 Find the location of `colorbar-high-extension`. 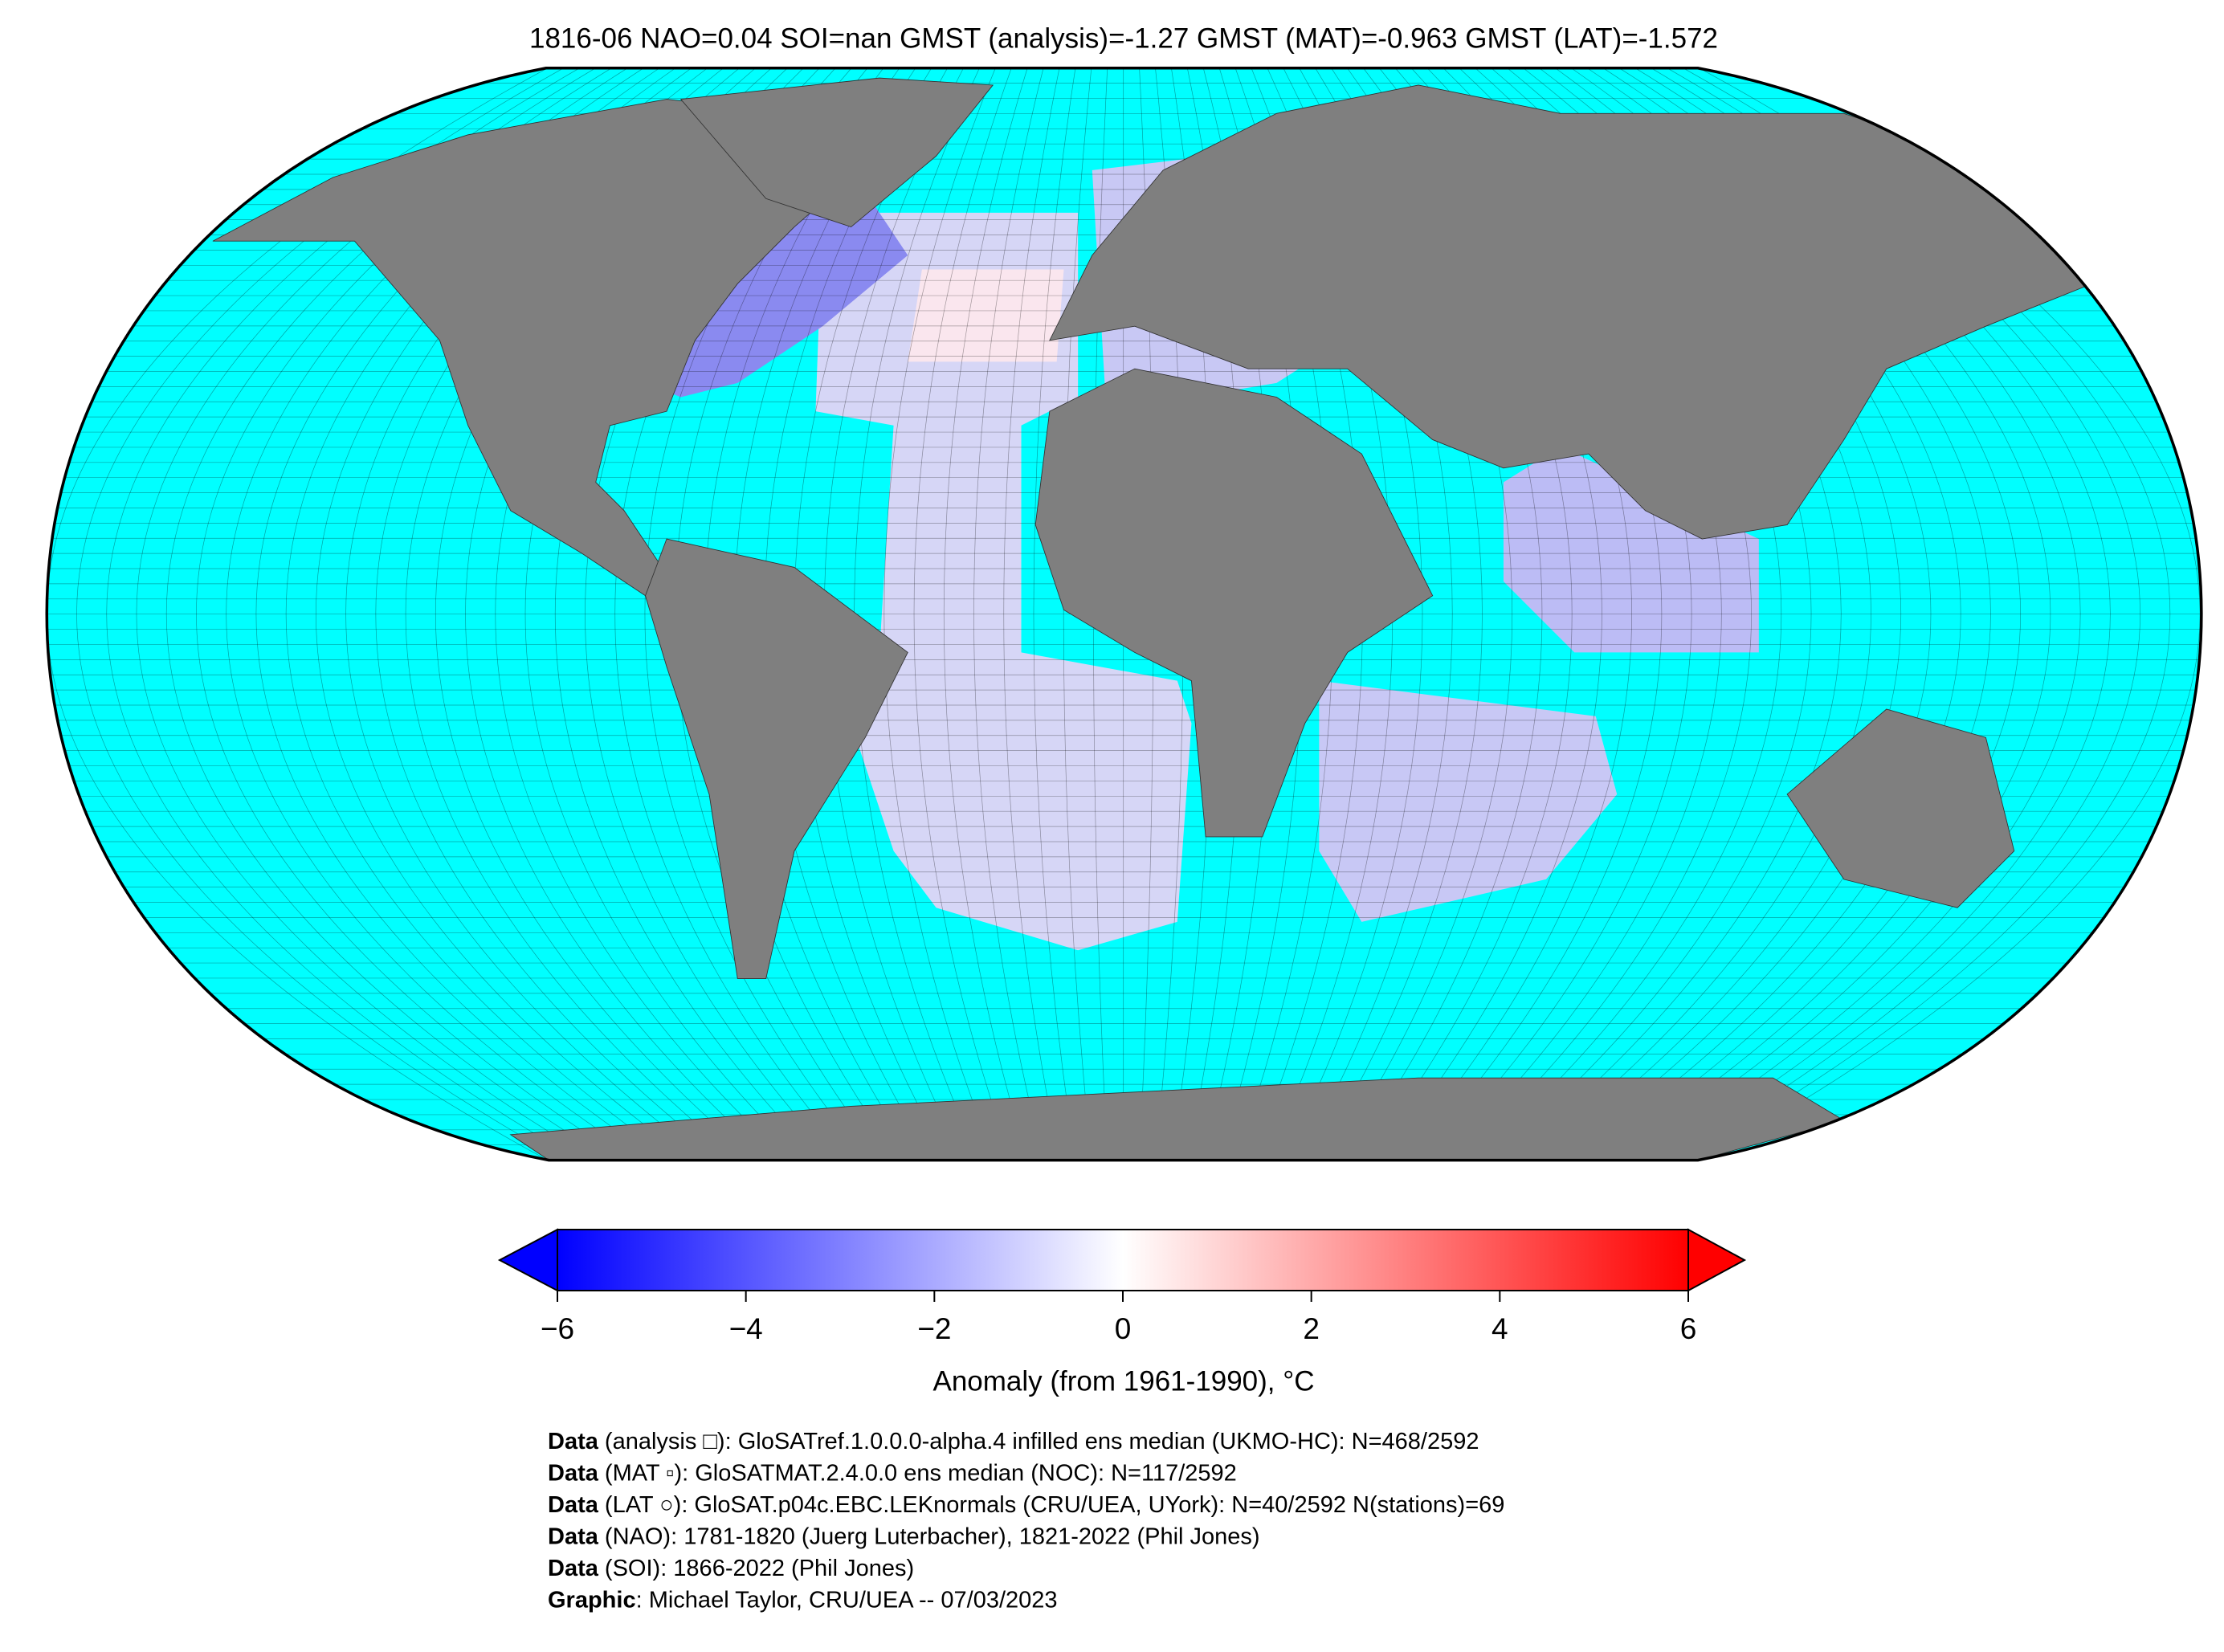

colorbar-high-extension is located at coordinates (1717, 1260).